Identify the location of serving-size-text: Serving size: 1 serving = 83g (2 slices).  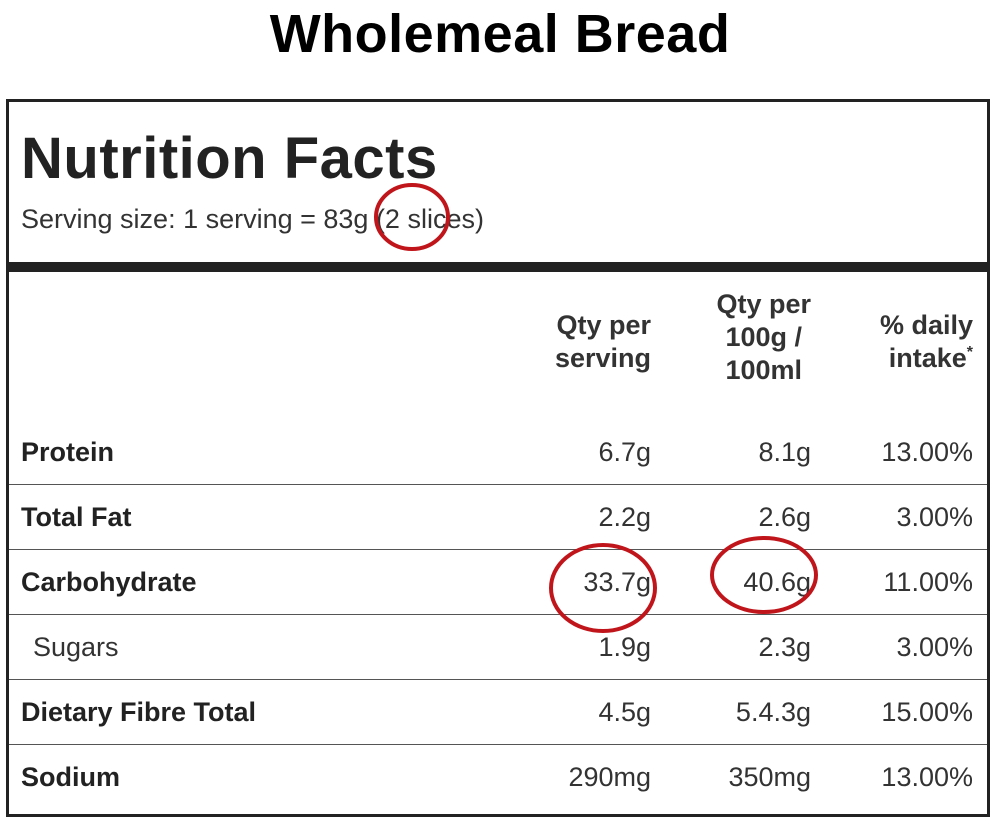
(252, 219).